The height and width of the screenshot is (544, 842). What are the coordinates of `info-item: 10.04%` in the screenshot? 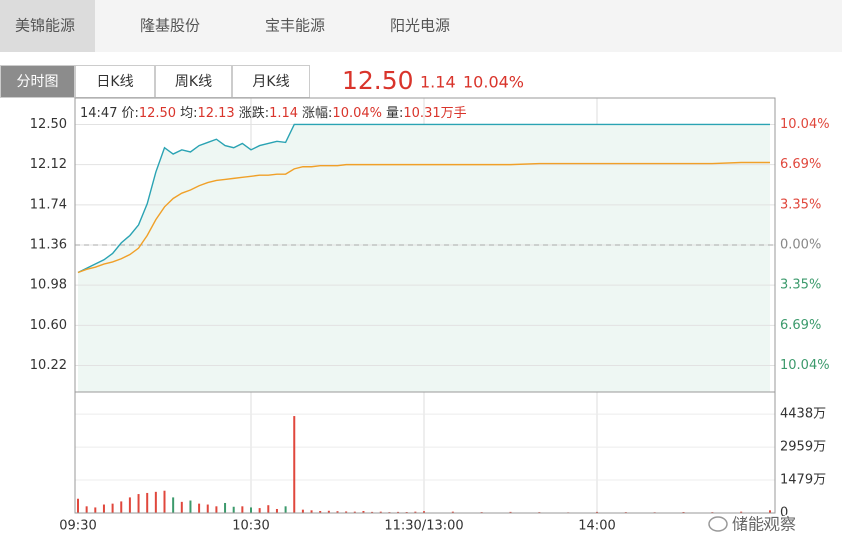 It's located at (357, 113).